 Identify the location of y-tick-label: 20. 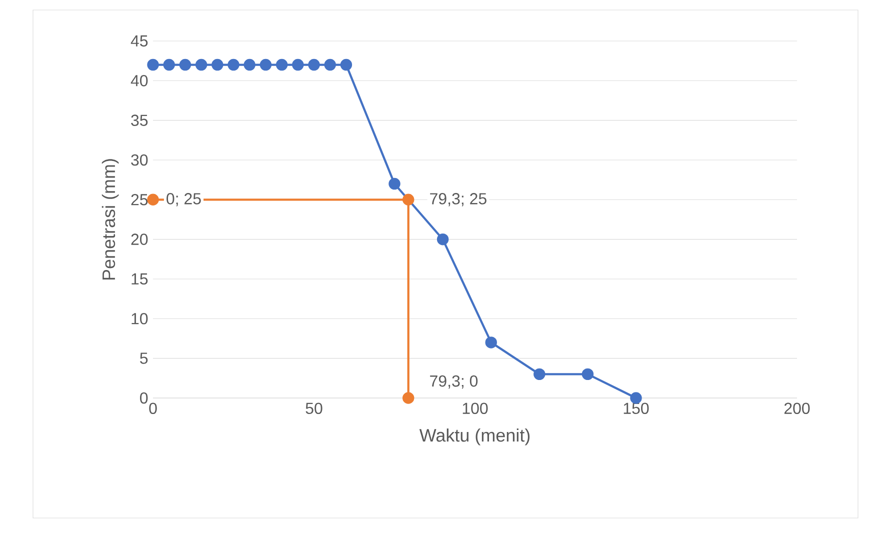
(139, 239).